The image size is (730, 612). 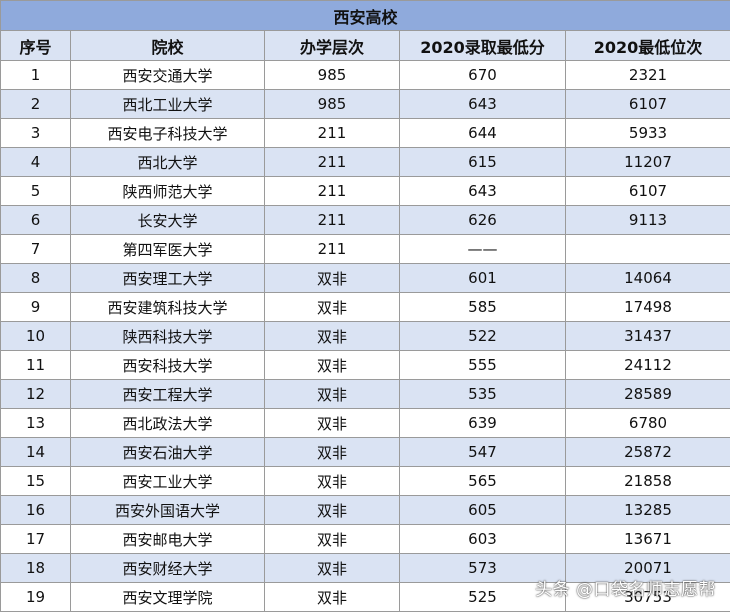 What do you see at coordinates (168, 104) in the screenshot?
I see `cell-school: 西北工业大学` at bounding box center [168, 104].